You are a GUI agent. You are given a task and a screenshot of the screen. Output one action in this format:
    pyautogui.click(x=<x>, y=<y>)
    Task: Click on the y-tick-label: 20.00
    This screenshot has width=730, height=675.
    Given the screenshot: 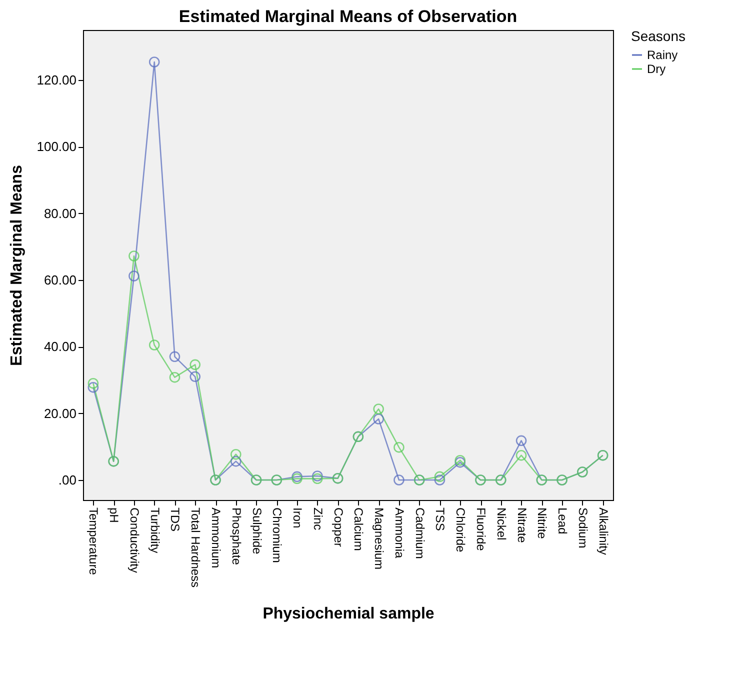 What is the action you would take?
    pyautogui.click(x=60, y=413)
    